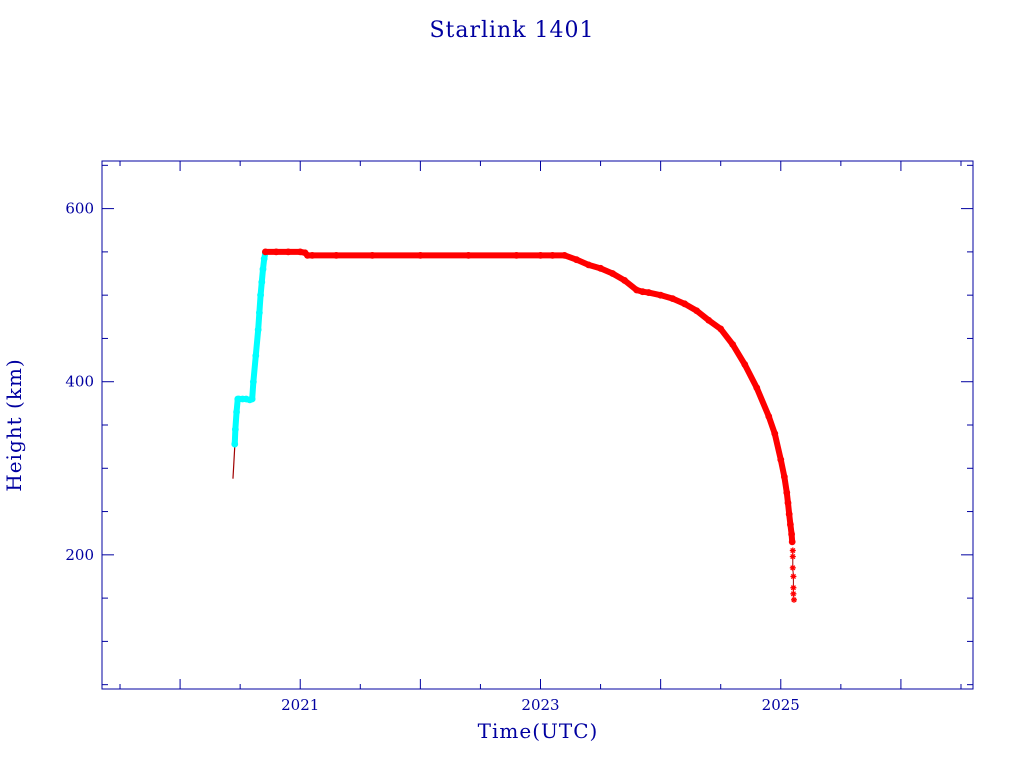  Describe the element at coordinates (300, 705) in the screenshot. I see `x-tick-label: 2021` at that location.